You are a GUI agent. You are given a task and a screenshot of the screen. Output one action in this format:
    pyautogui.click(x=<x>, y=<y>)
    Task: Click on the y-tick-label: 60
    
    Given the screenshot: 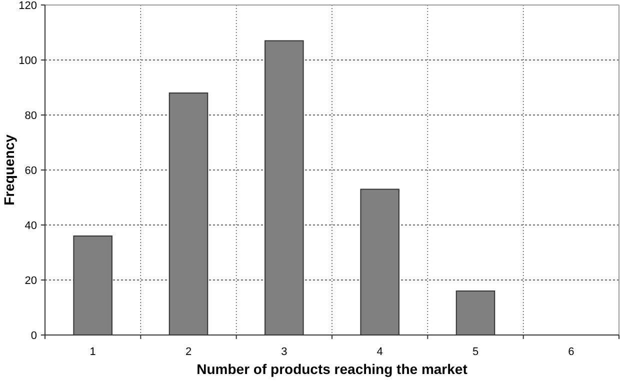 What is the action you would take?
    pyautogui.click(x=30, y=170)
    